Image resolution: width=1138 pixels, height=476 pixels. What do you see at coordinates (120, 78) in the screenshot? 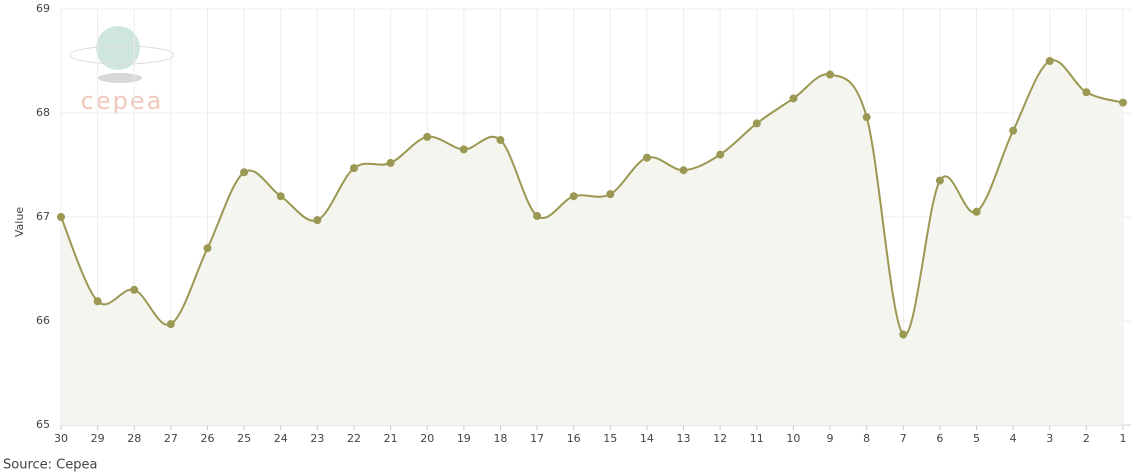
I see `logo-shadow` at bounding box center [120, 78].